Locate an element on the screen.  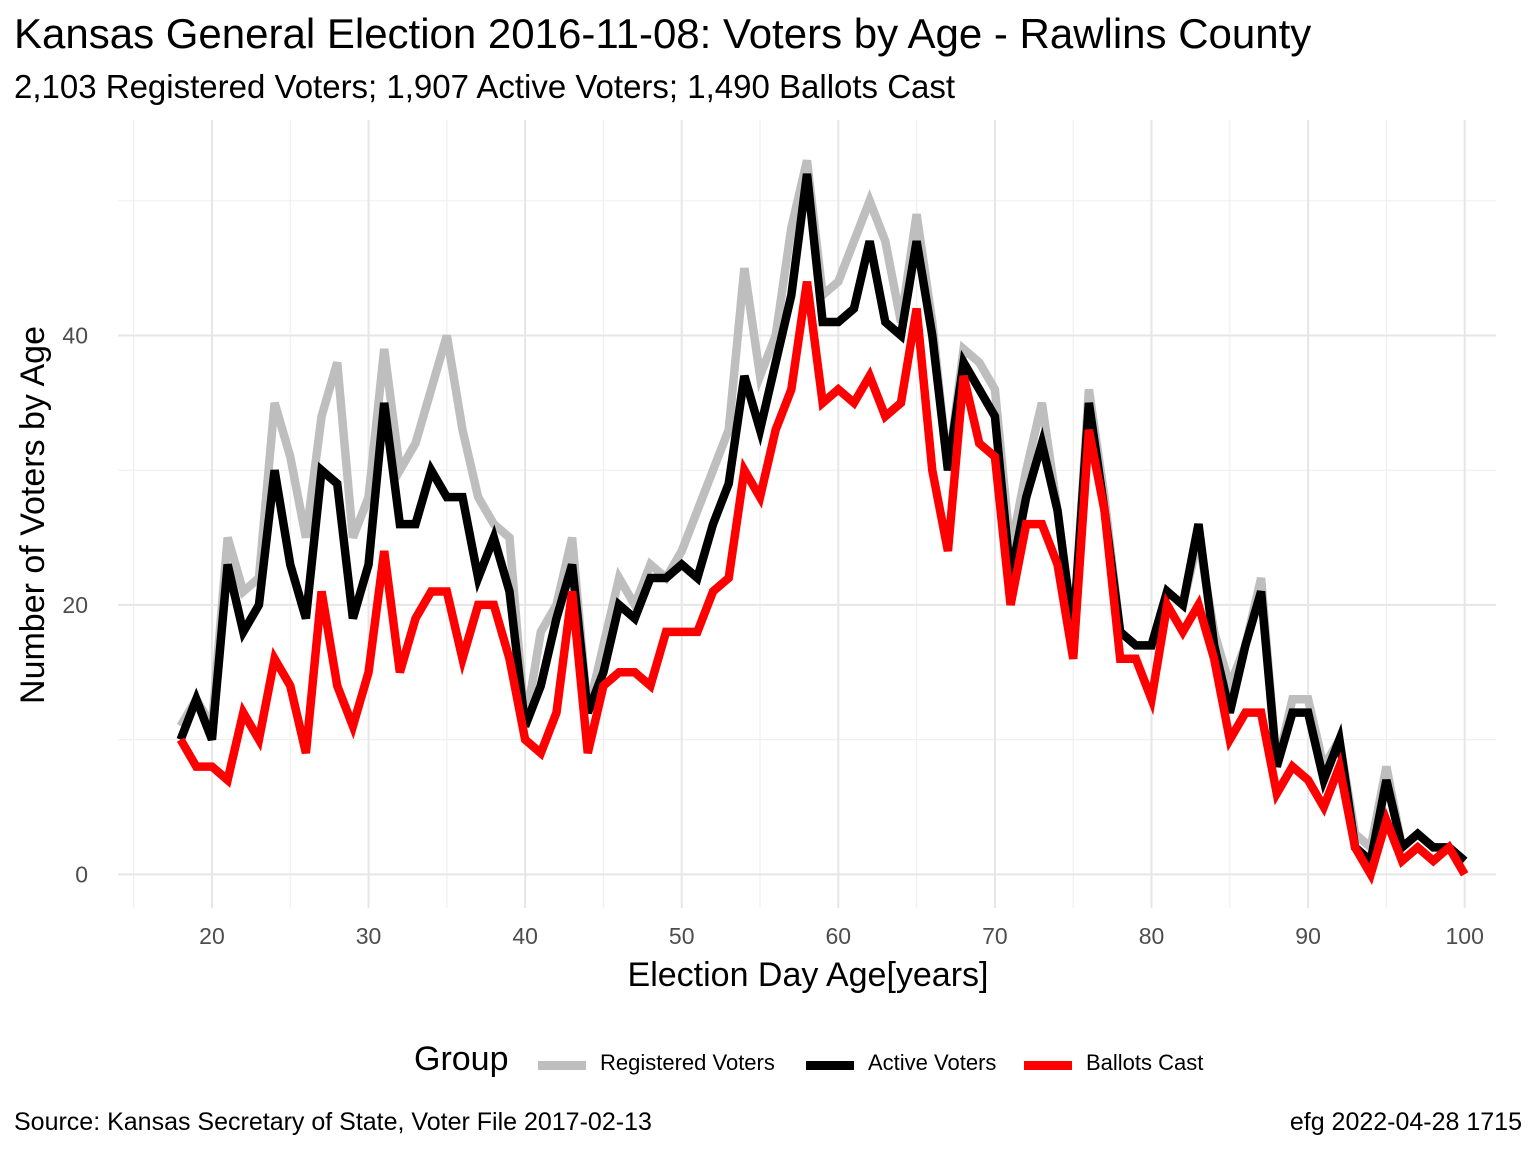
y-tick-label: 20 is located at coordinates (75, 605).